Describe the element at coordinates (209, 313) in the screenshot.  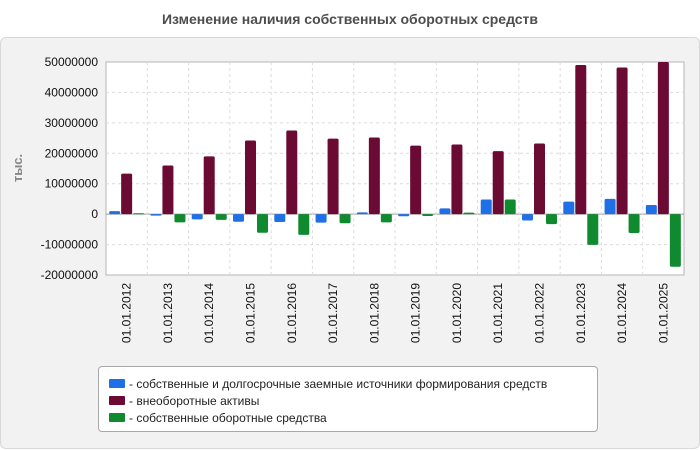
I see `x-tick-label: 01.01.2014` at that location.